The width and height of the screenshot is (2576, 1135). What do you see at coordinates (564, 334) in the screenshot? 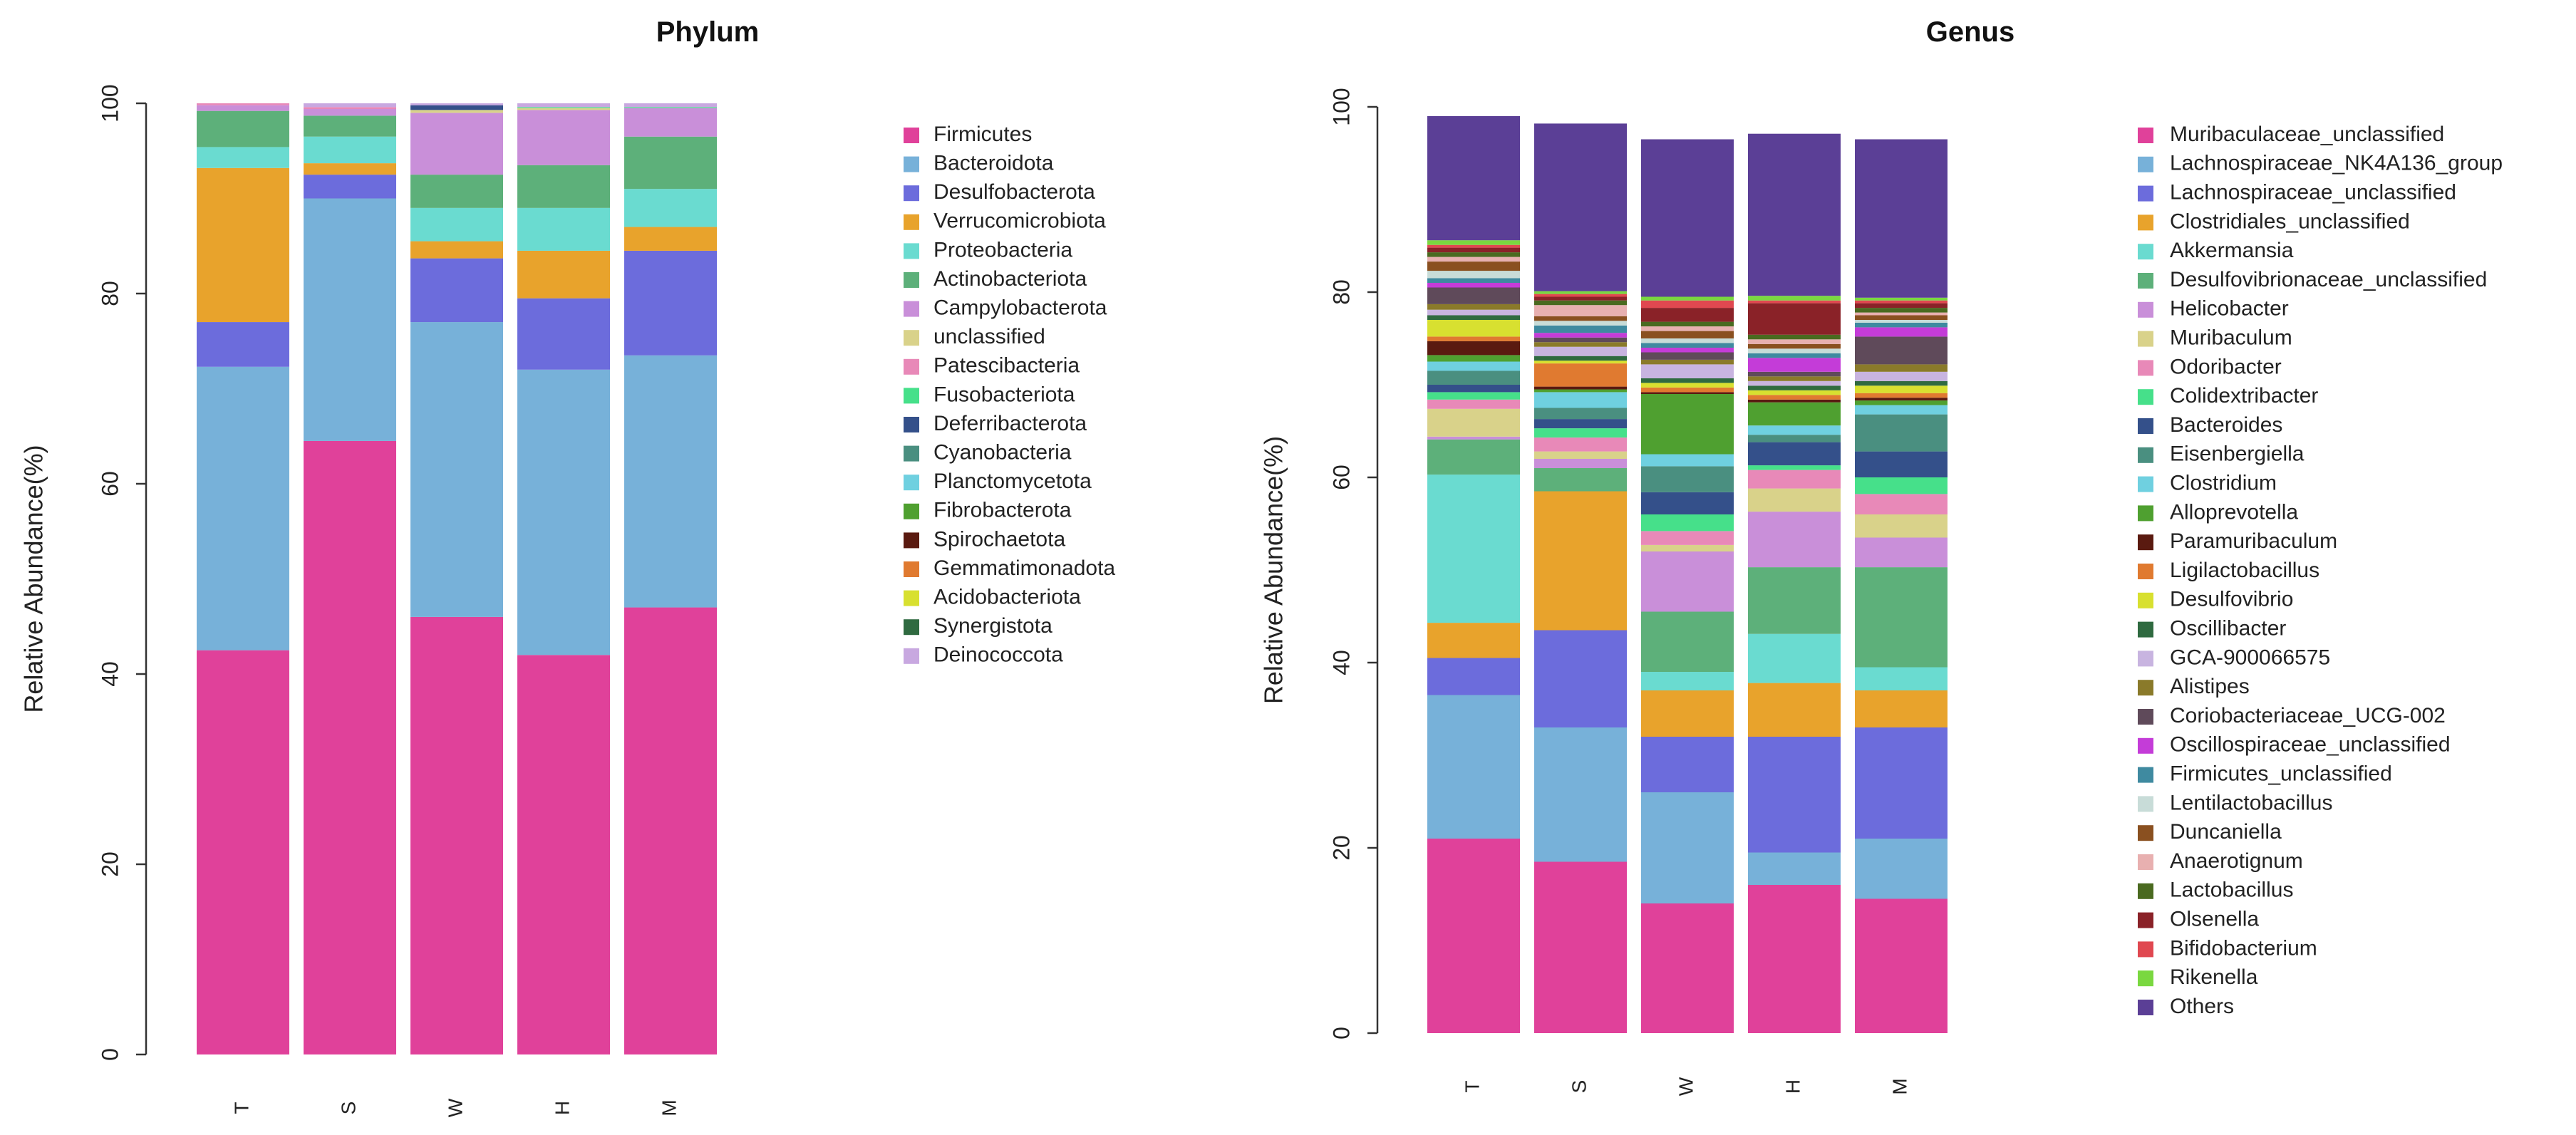
I see `bar-phylum-h-desulfobacterota` at bounding box center [564, 334].